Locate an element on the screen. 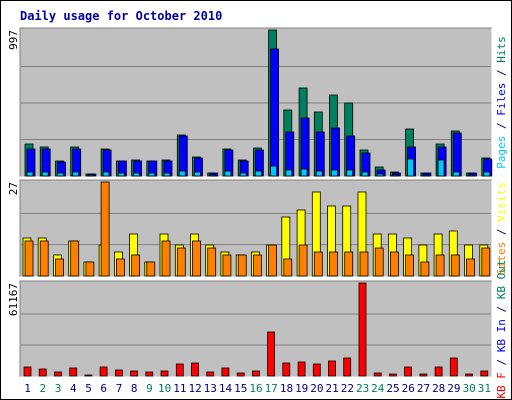 The height and width of the screenshot is (400, 512). legend-entry: Sites is located at coordinates (501, 258).